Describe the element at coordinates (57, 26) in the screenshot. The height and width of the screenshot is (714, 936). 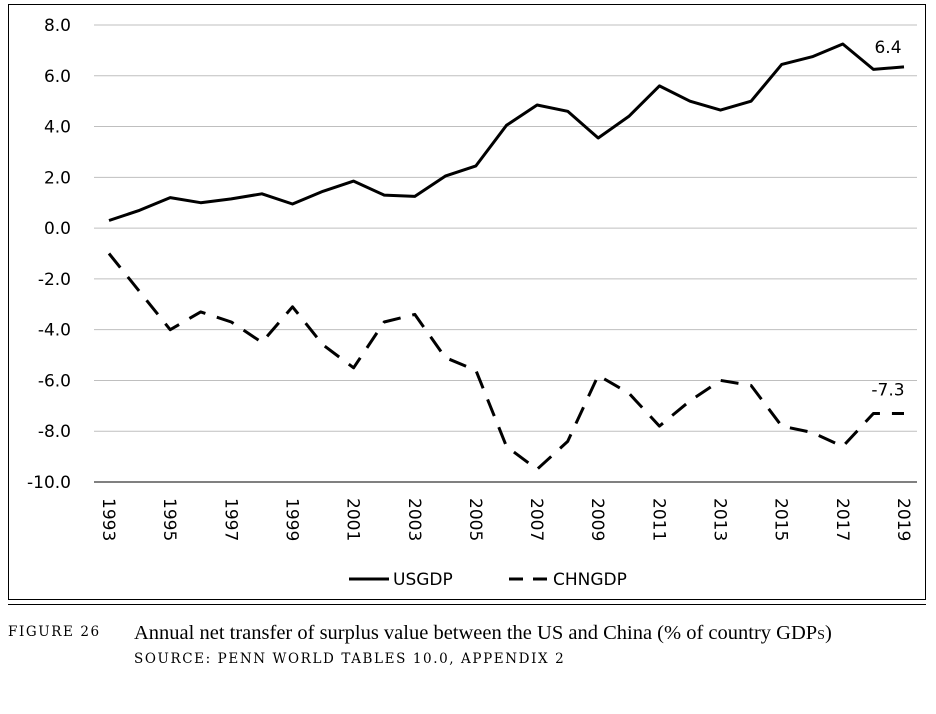
I see `y-tick-label: 8.0` at that location.